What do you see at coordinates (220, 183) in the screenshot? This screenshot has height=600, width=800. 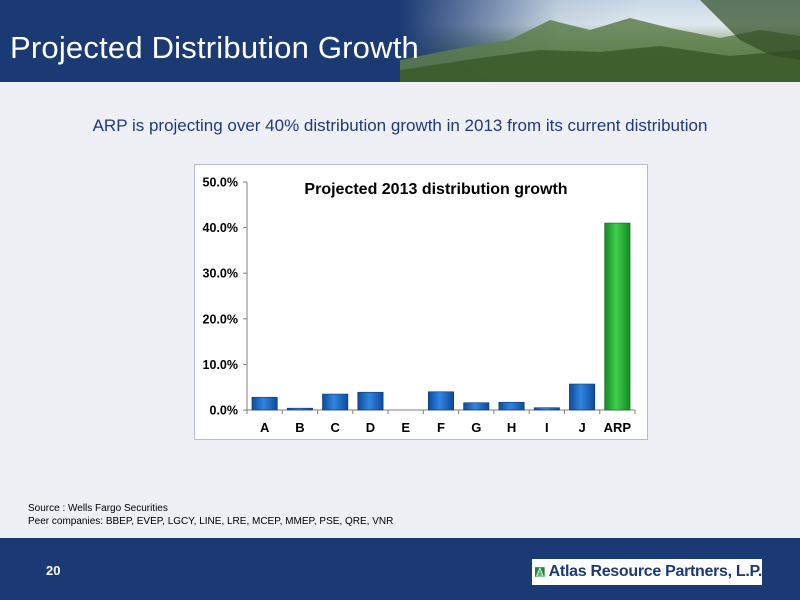 I see `y-tick-label: 50.0%` at bounding box center [220, 183].